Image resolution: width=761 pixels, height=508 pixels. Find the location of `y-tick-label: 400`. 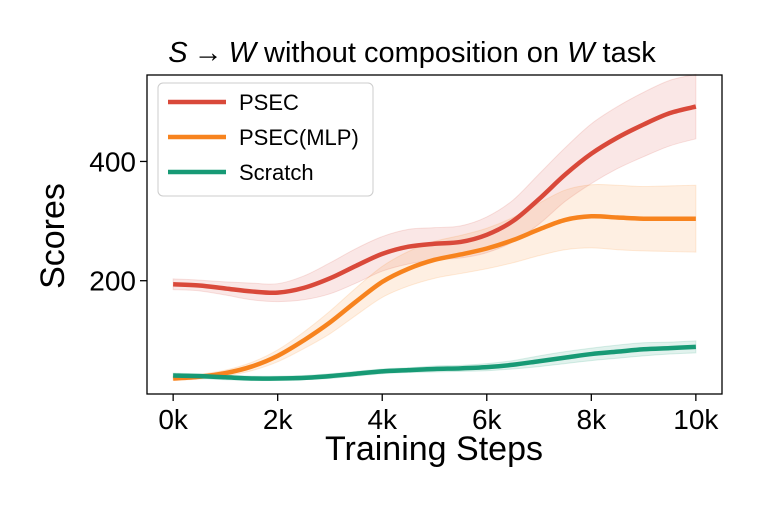

y-tick-label: 400 is located at coordinates (112, 161).